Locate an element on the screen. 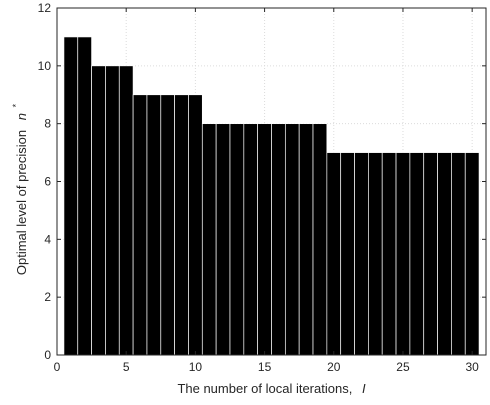 Image resolution: width=490 pixels, height=405 pixels. x-tick-label: 25 is located at coordinates (403, 367).